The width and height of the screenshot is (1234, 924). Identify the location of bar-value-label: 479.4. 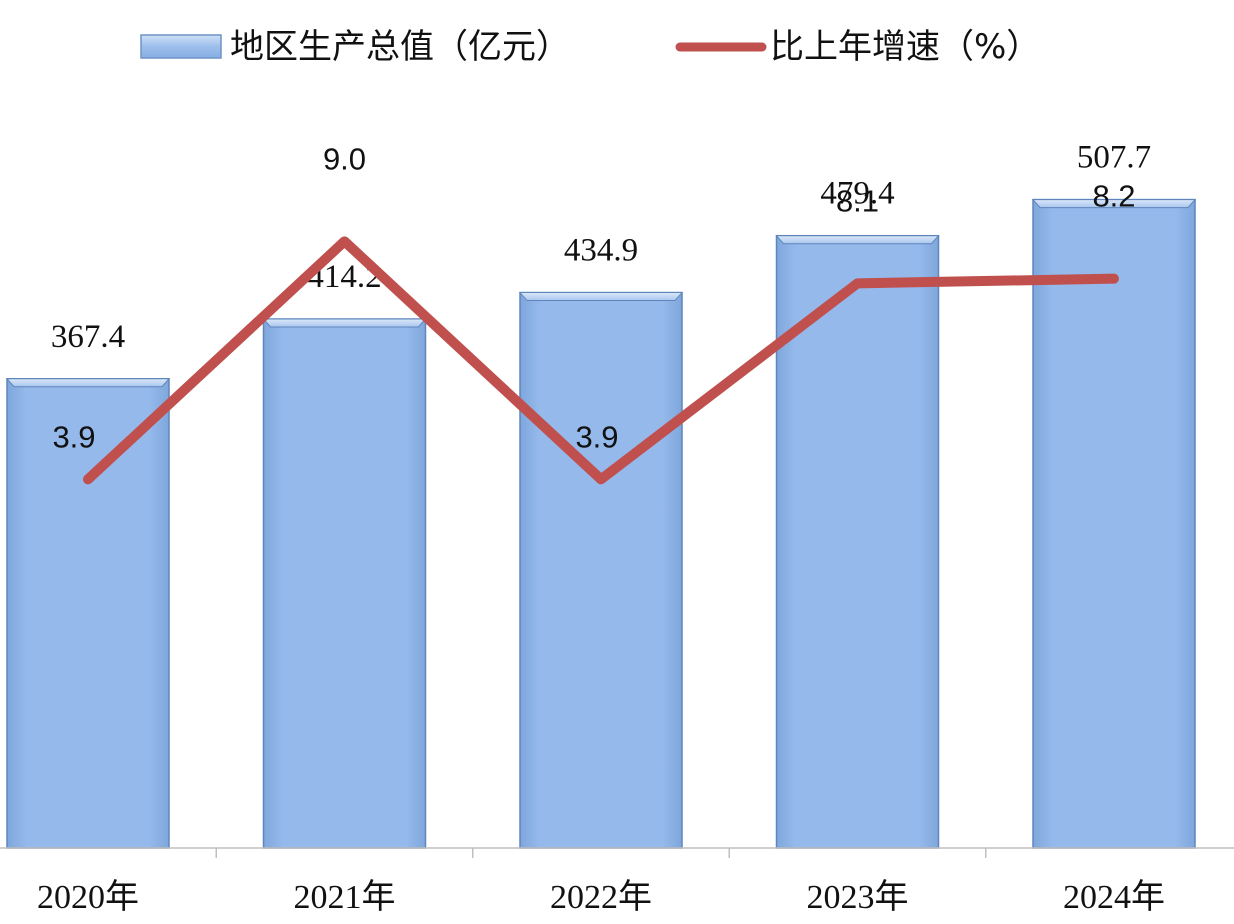
(857, 194).